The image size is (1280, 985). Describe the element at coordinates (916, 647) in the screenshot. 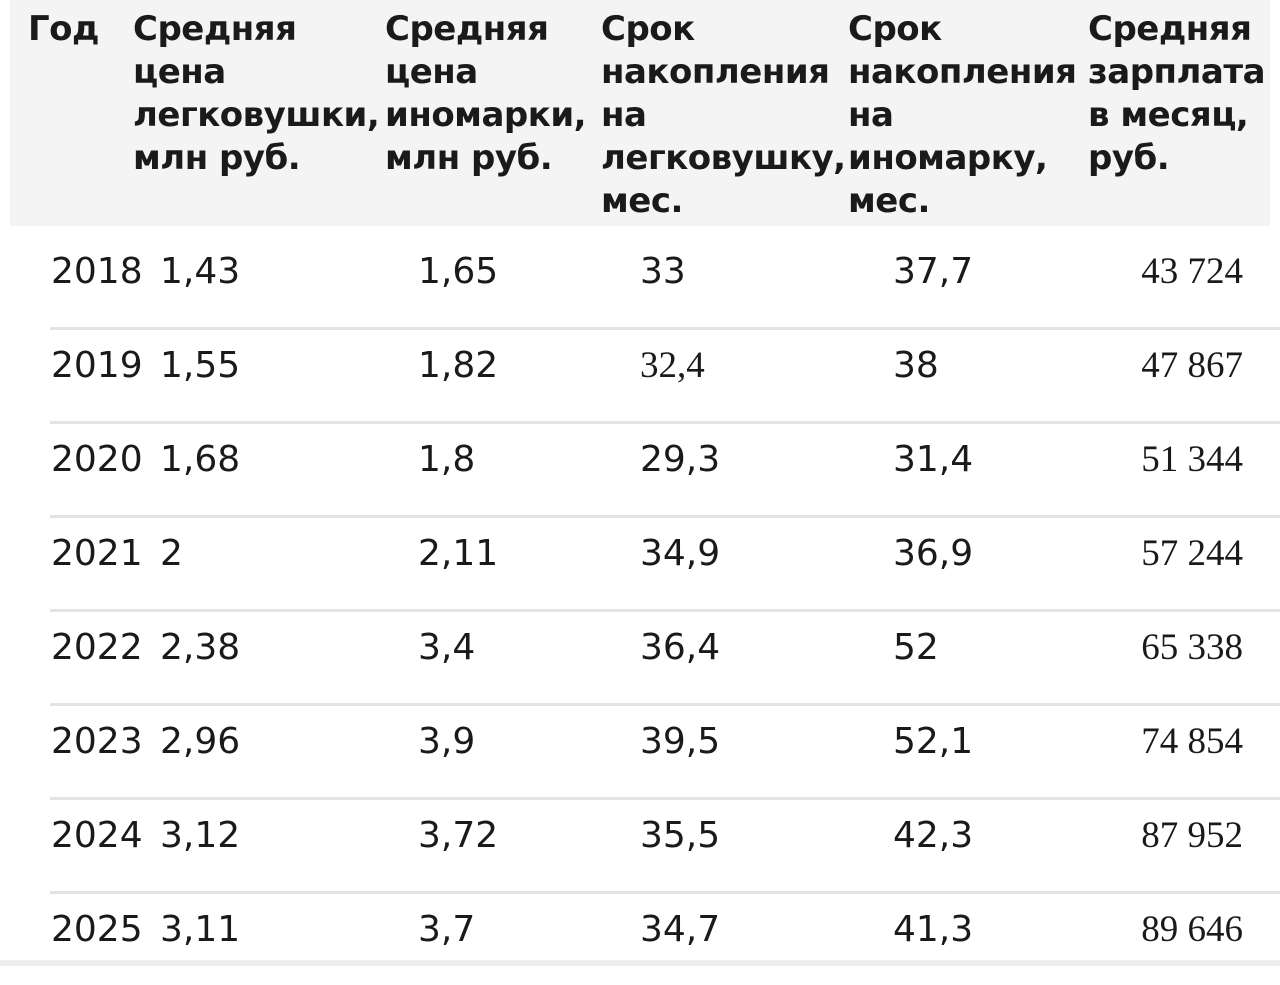

I see `table-cell: 52` at that location.